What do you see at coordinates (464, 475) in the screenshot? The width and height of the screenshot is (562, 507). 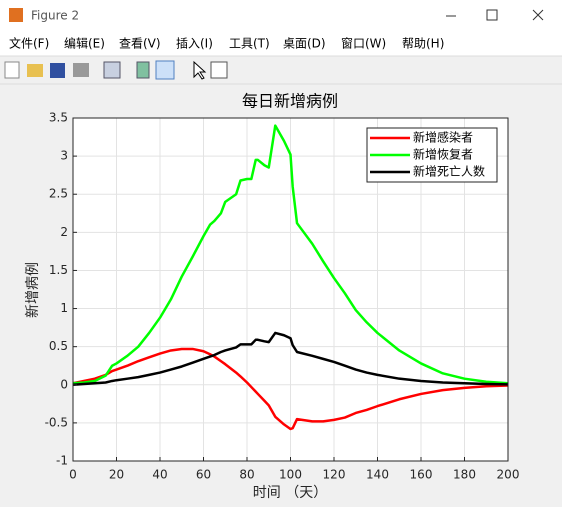 I see `x-tick-label: 180` at bounding box center [464, 475].